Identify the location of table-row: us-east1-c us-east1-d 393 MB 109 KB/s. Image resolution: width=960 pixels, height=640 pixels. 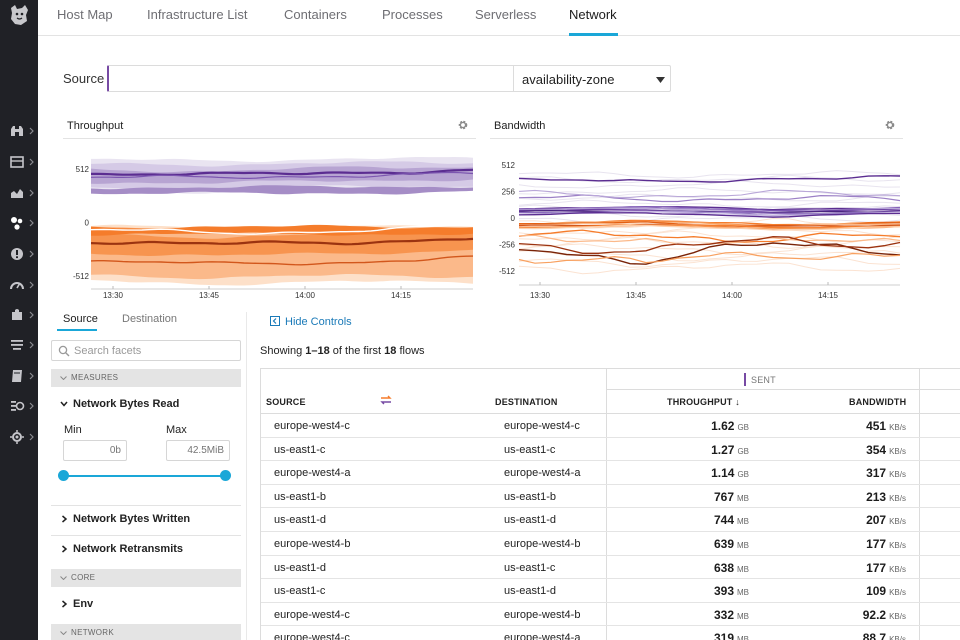
(610, 591).